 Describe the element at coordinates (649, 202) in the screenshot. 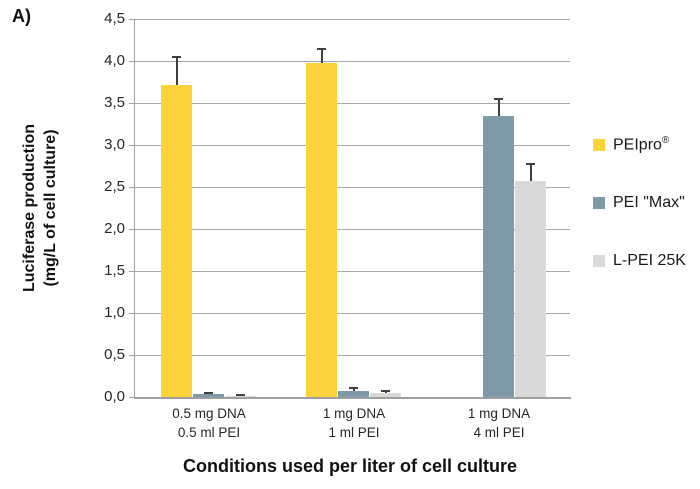

I see `legend-label: PEI "Max"` at that location.